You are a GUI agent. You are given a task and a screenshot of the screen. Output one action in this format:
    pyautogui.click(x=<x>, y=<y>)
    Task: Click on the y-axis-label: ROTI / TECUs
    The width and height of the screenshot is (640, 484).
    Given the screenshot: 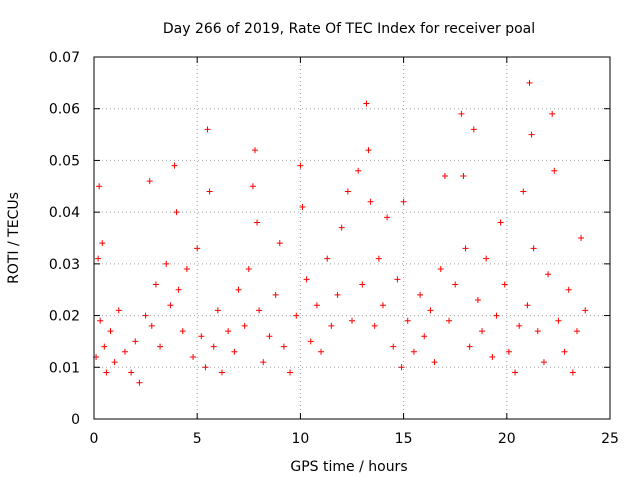 What is the action you would take?
    pyautogui.click(x=14, y=238)
    